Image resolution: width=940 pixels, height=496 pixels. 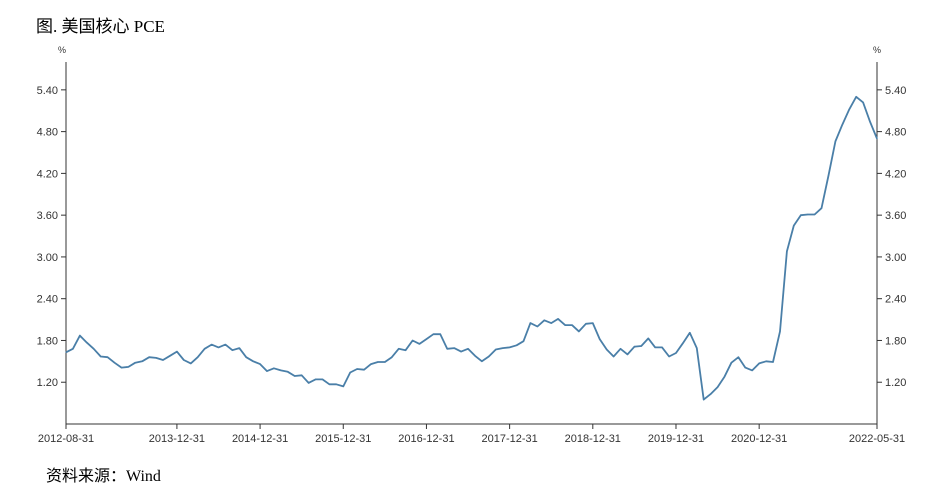 I want to click on right-tick-label: 5.40, so click(x=895, y=91).